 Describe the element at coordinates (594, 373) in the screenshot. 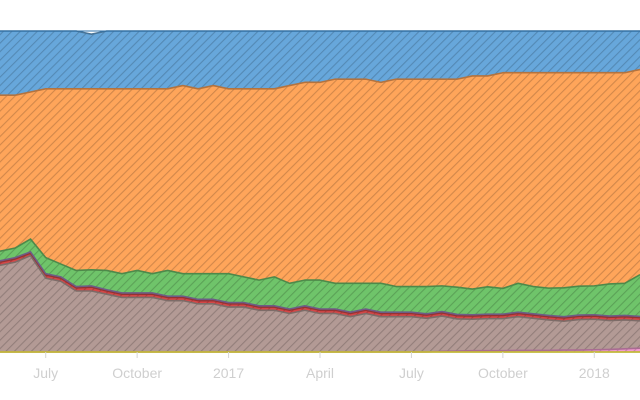

I see `x-tick-label: 2018` at that location.